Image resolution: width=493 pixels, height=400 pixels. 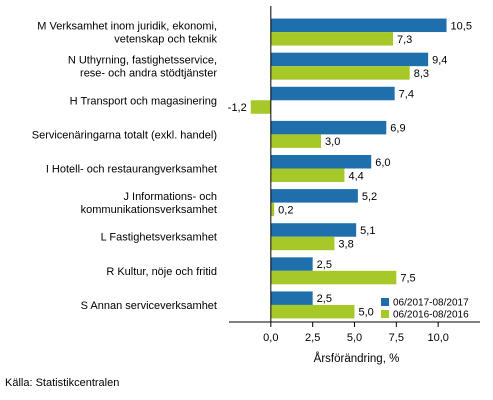 What do you see at coordinates (131, 170) in the screenshot?
I see `category-label-4: I Hotell- och restaurangverksamhet` at bounding box center [131, 170].